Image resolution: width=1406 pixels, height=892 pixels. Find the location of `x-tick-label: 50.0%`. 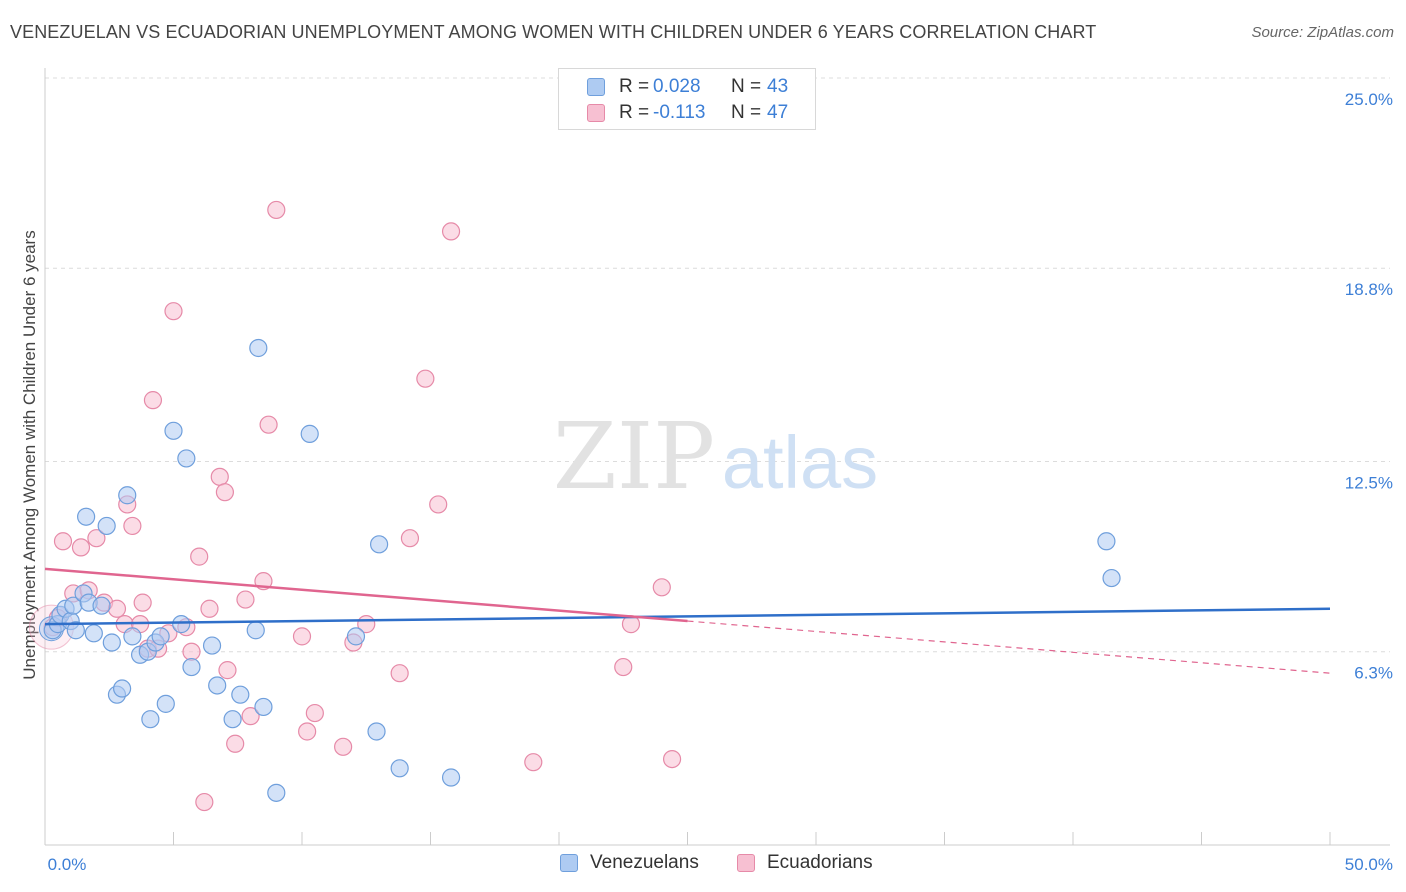

x-tick-label: 50.0% is located at coordinates (1369, 864).